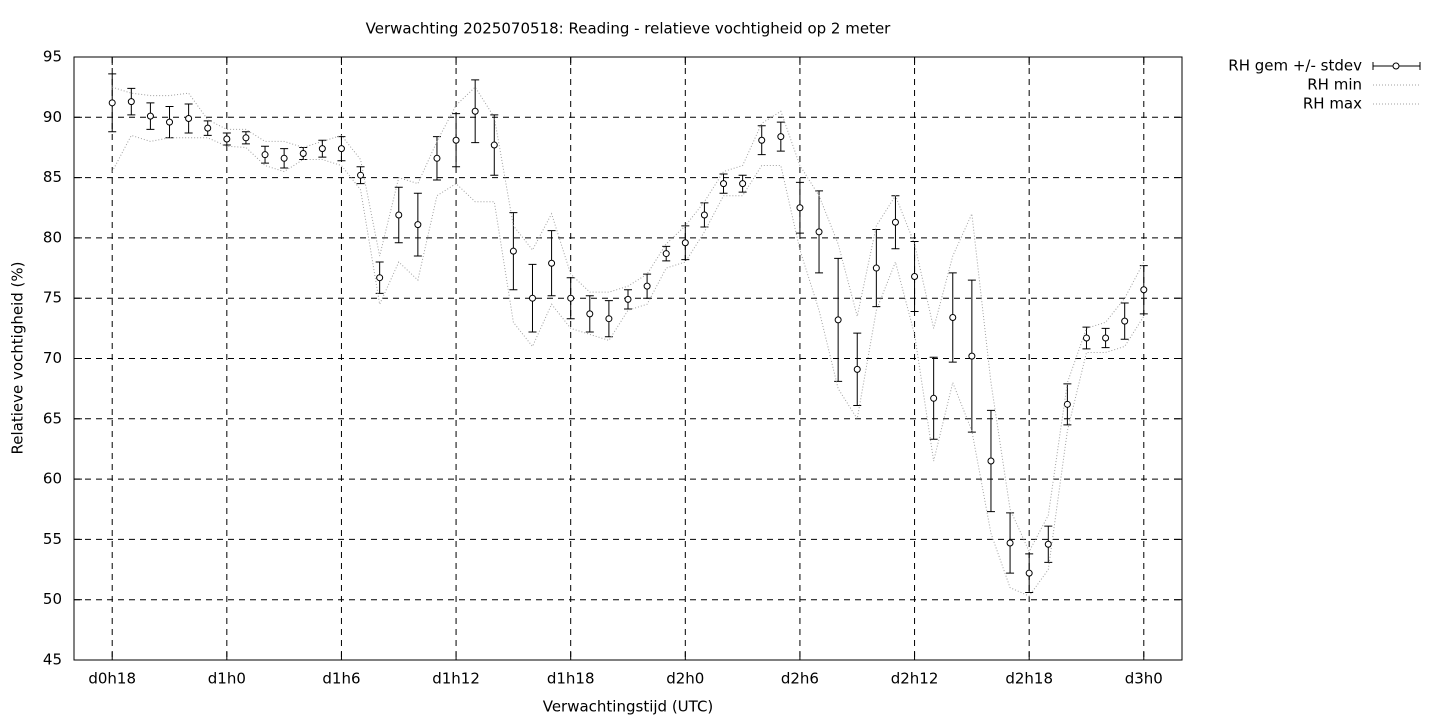 The width and height of the screenshot is (1440, 720). Describe the element at coordinates (52, 57) in the screenshot. I see `y-tick-label: 95` at that location.